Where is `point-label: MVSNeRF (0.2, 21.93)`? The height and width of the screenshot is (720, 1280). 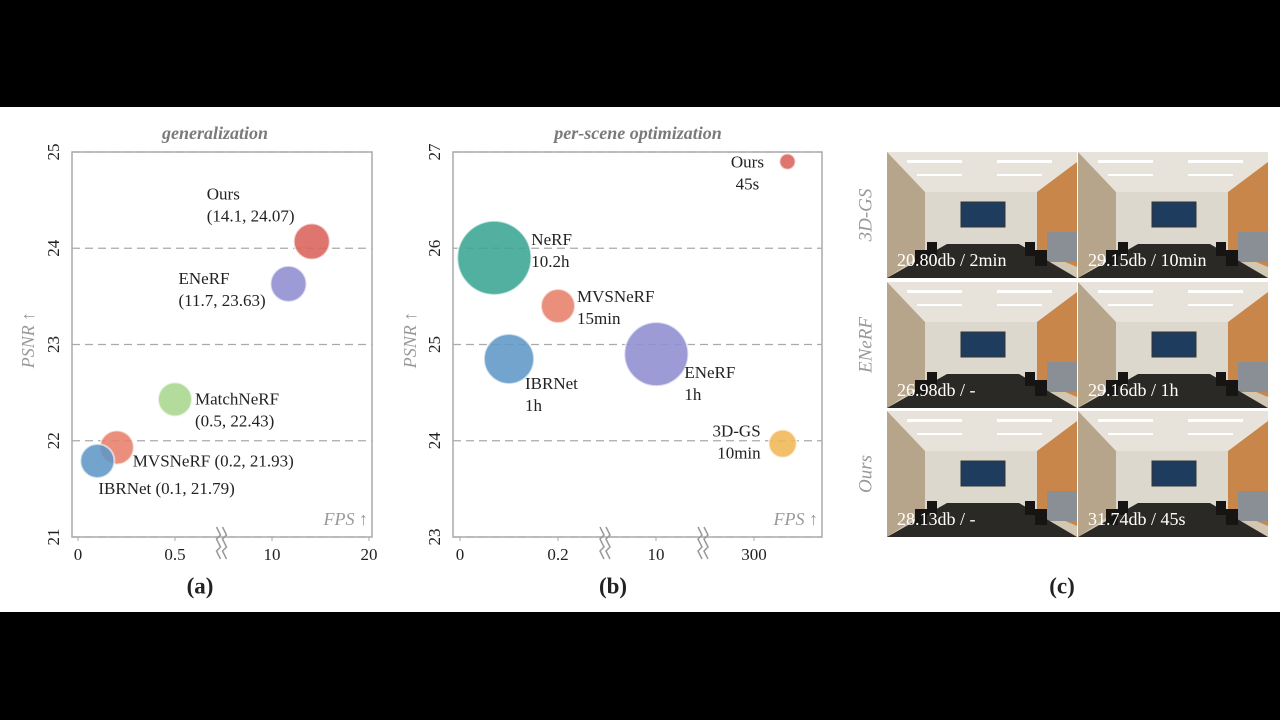 point-label: MVSNeRF (0.2, 21.93) is located at coordinates (213, 460).